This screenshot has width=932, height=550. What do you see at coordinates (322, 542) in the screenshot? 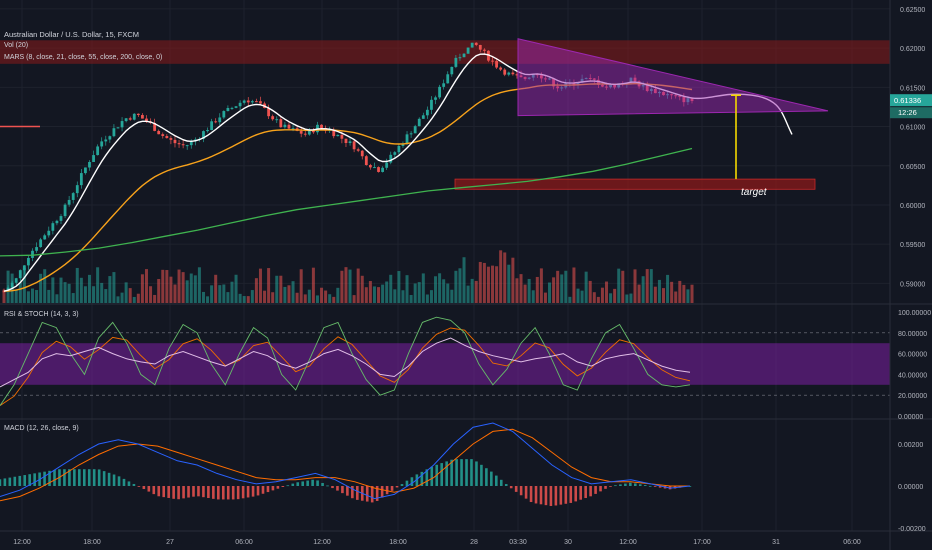
I see `time-tick-label: 12:00` at bounding box center [322, 542].